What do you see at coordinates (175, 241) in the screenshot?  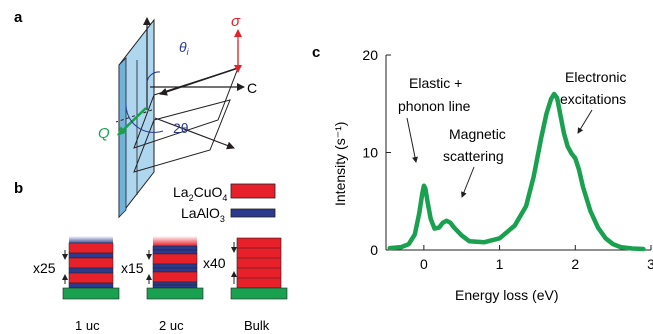 I see `stack-2uc-fade` at bounding box center [175, 241].